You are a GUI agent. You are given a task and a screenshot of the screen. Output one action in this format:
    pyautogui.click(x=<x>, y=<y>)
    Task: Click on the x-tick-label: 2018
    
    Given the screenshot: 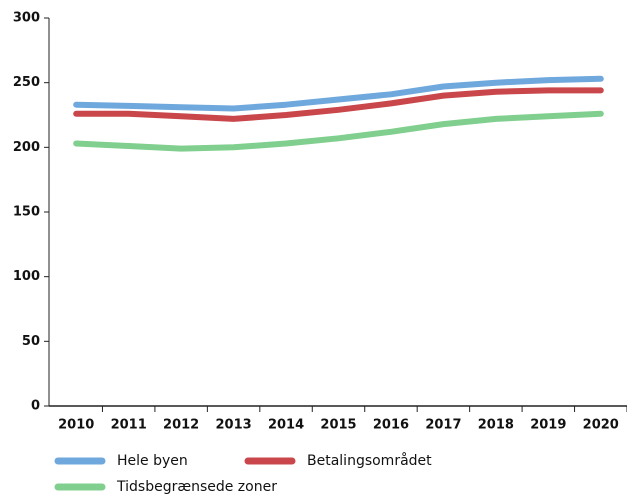 What is the action you would take?
    pyautogui.click(x=496, y=425)
    